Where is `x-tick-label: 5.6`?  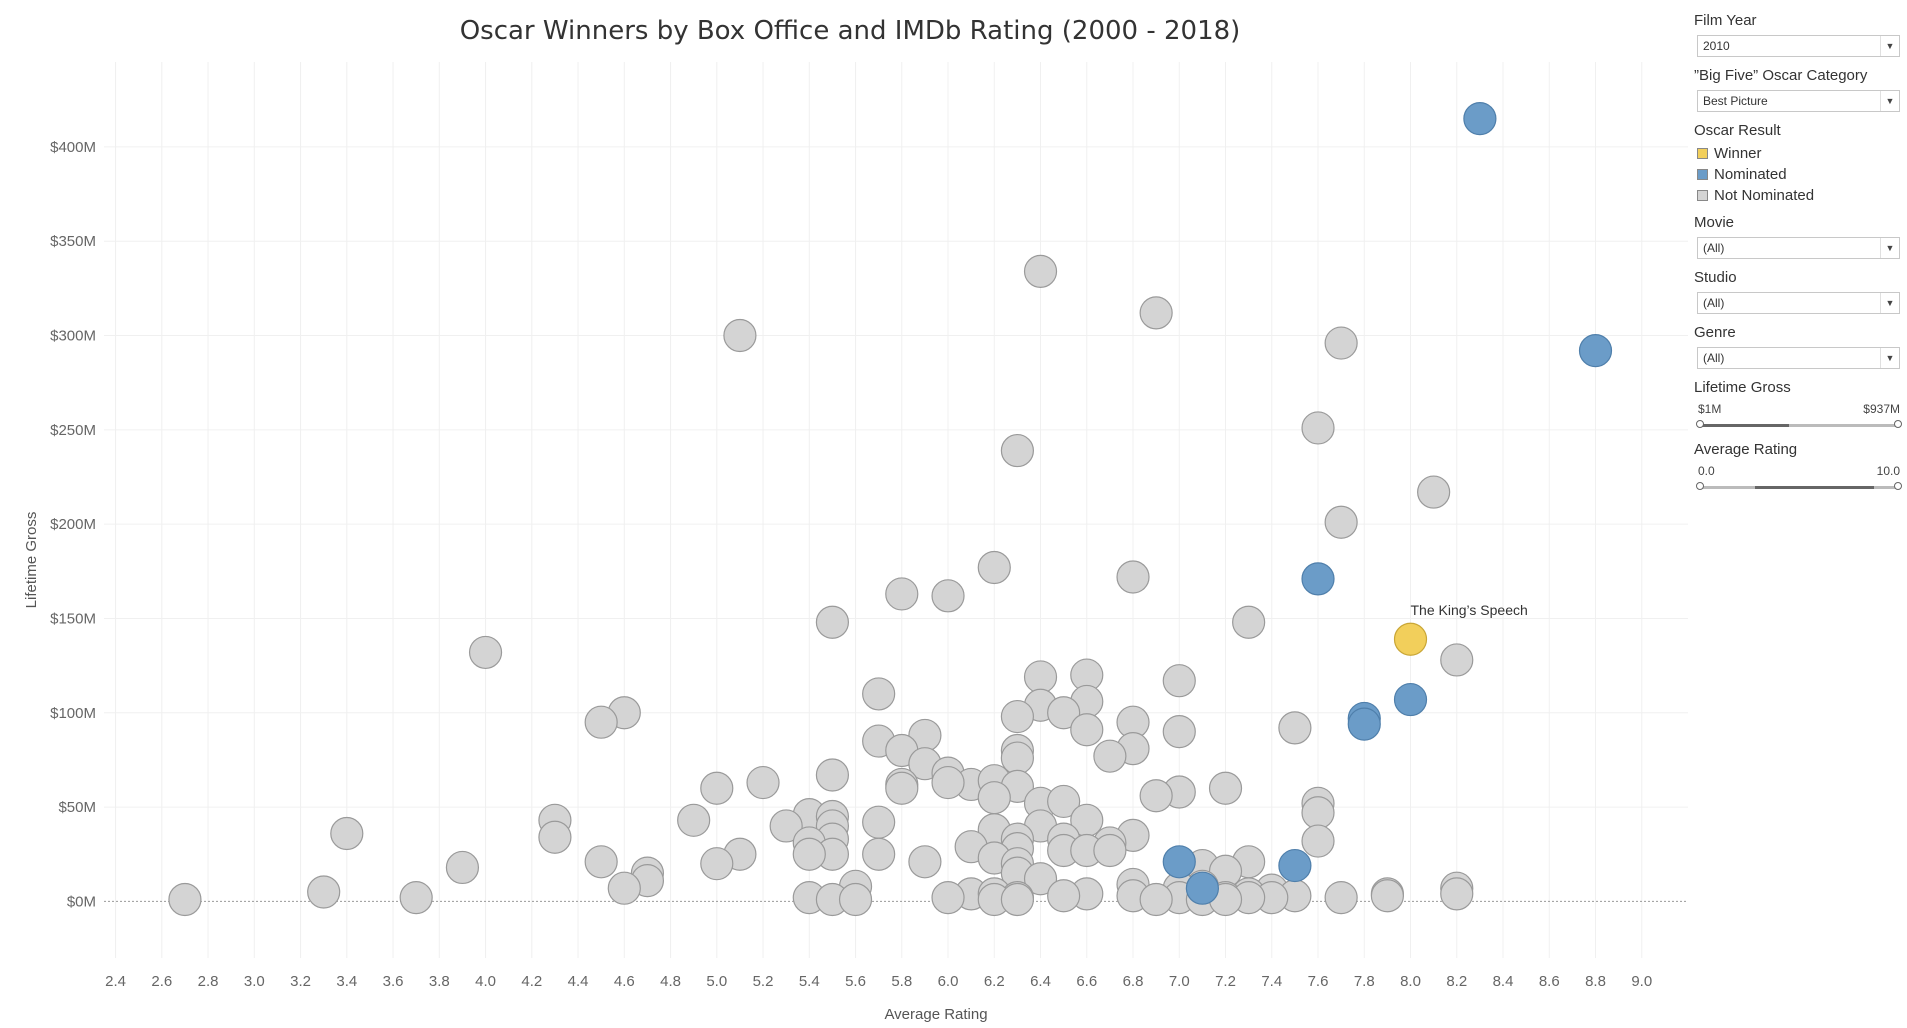 x-tick-label: 5.6 is located at coordinates (855, 981).